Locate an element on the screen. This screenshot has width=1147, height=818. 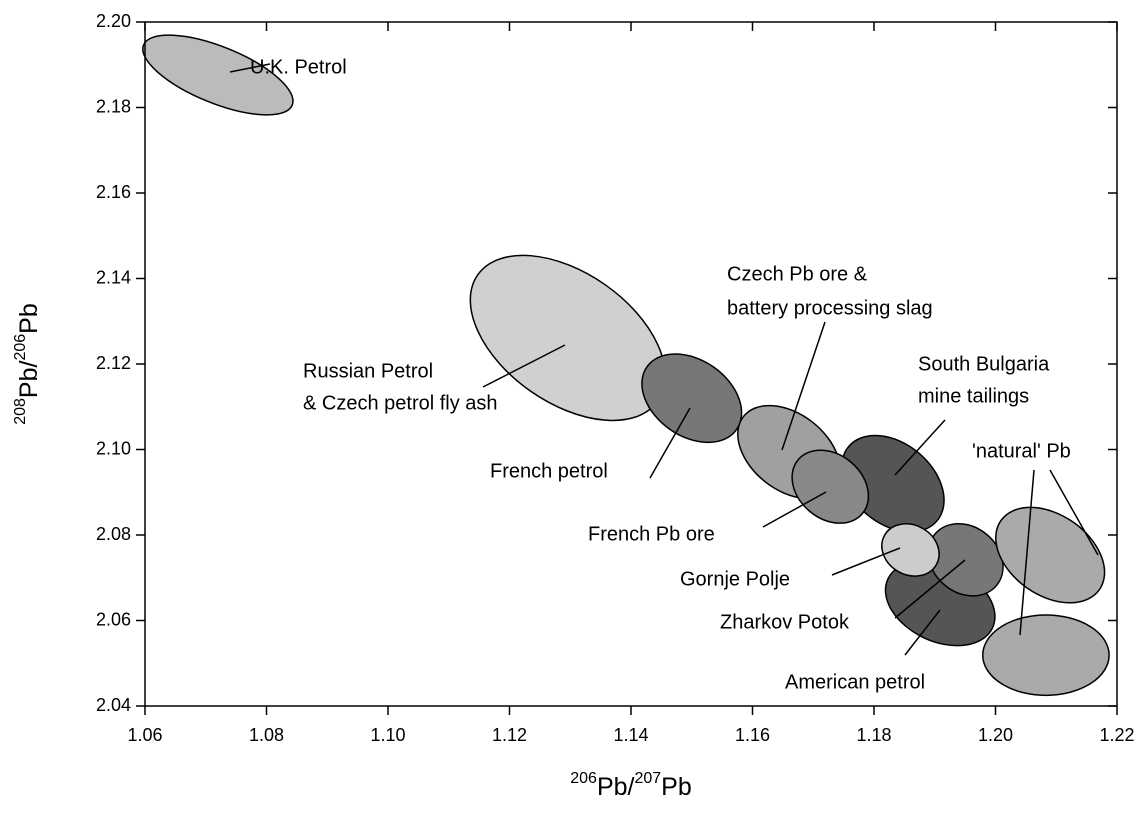
y-tick-label: 2.20 is located at coordinates (113, 21).